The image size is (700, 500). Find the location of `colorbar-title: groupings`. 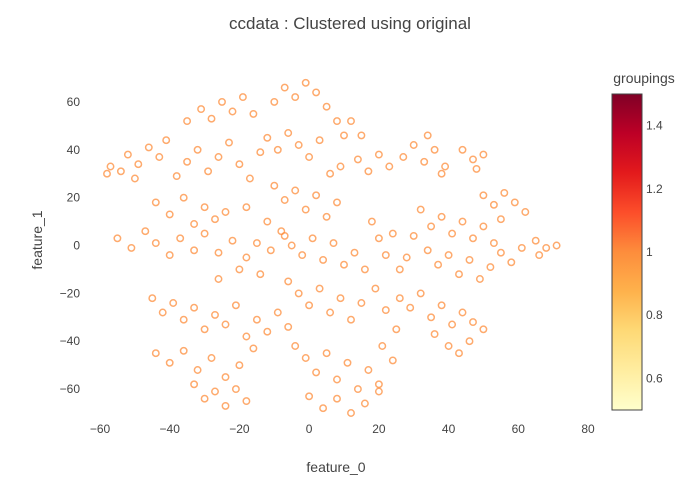

colorbar-title: groupings is located at coordinates (644, 78).